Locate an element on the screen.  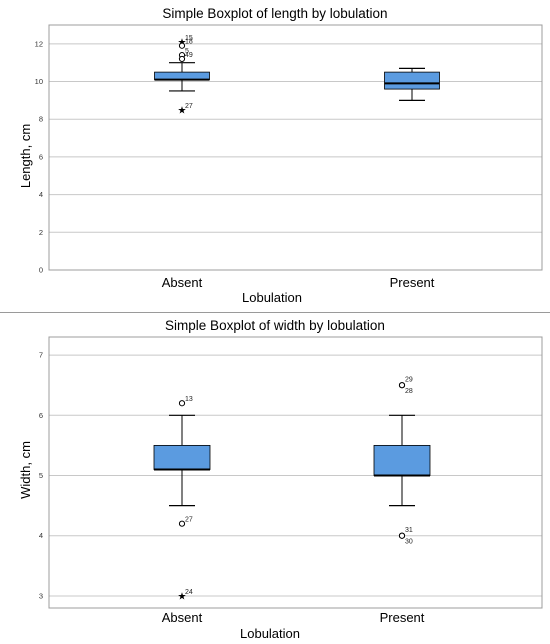
y-tick-label: 12 is located at coordinates (39, 43).